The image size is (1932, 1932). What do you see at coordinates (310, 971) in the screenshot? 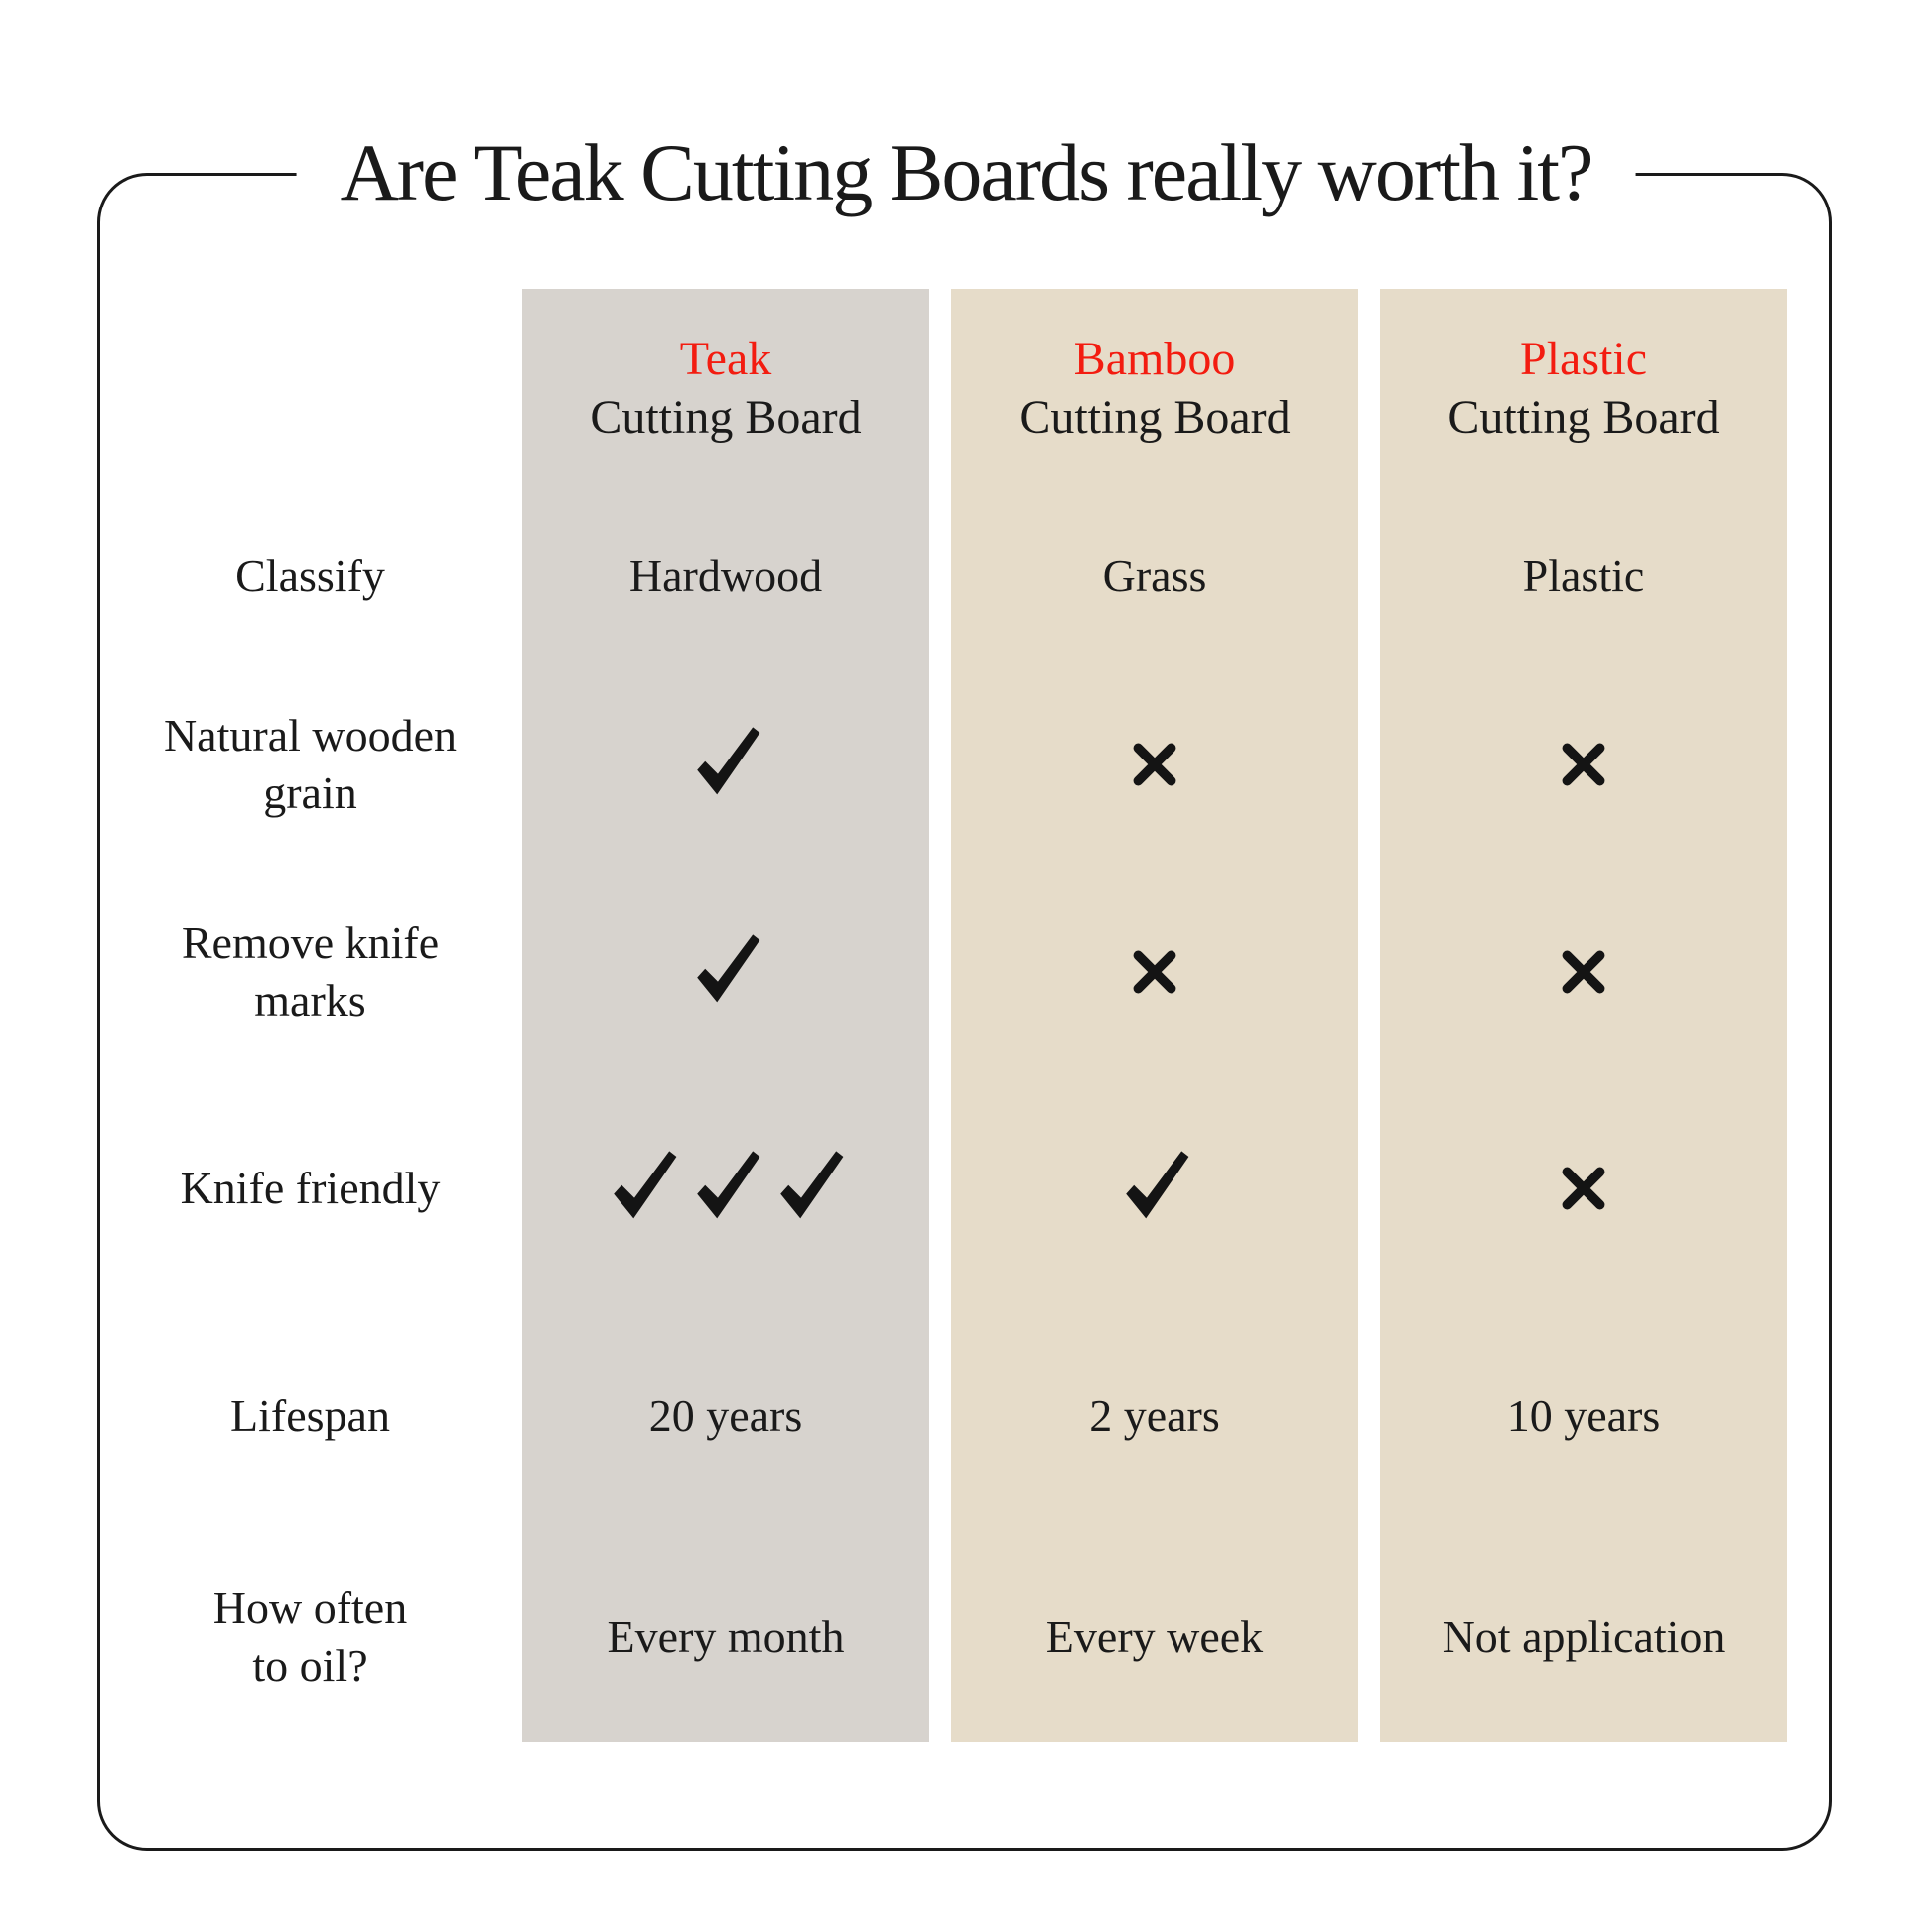
I see `row-label-remove-knife-marks: Remove knife marks` at bounding box center [310, 971].